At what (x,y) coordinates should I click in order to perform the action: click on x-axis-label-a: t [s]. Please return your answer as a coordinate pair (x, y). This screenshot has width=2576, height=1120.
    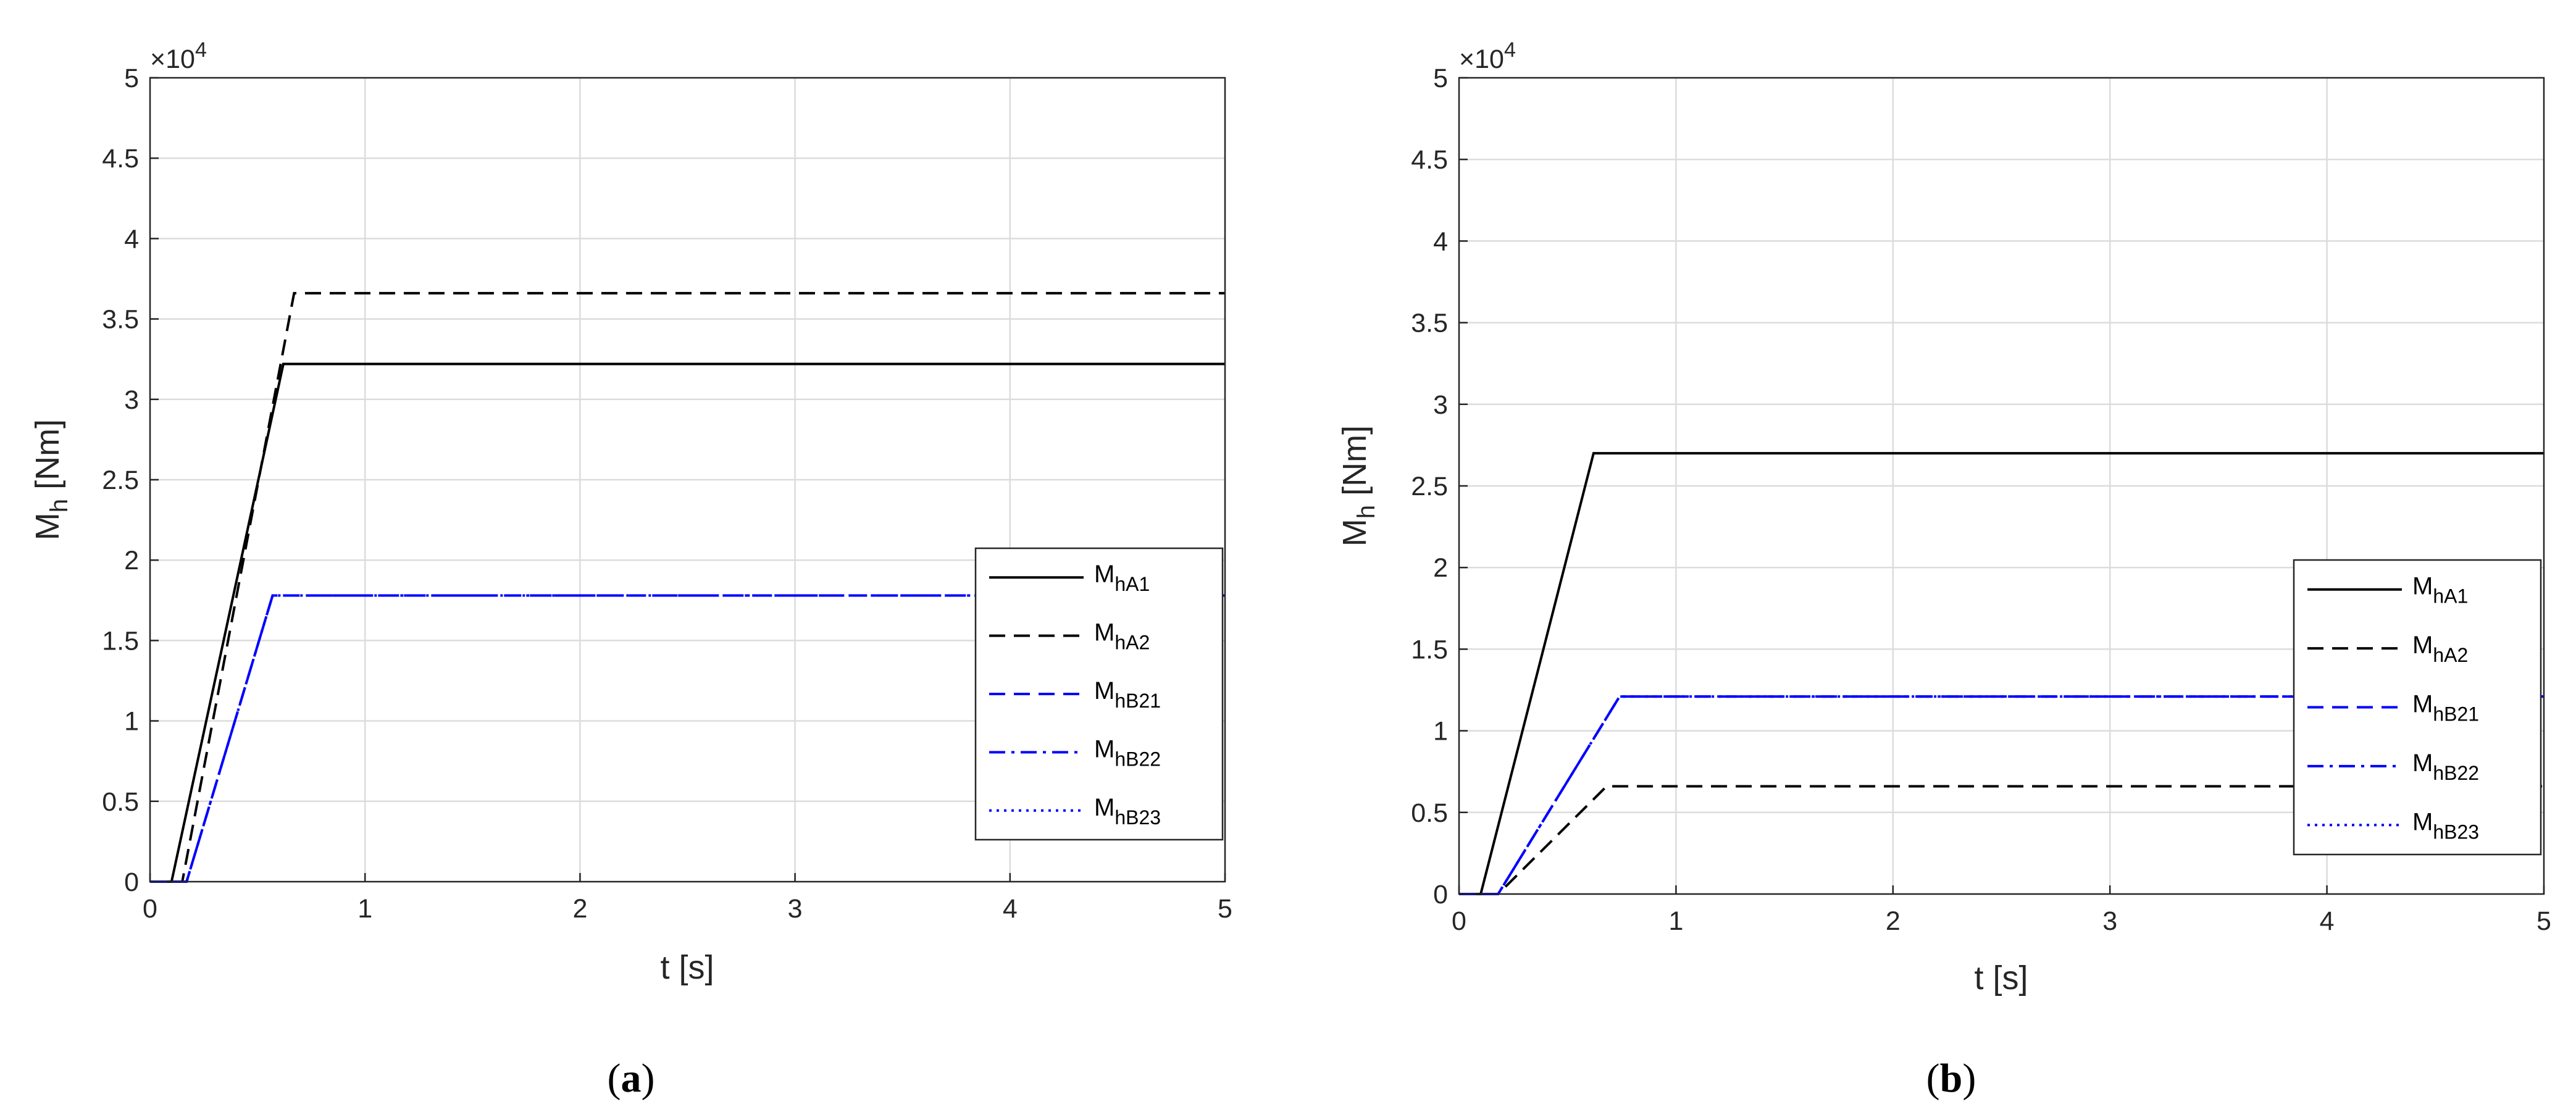
    Looking at the image, I should click on (687, 967).